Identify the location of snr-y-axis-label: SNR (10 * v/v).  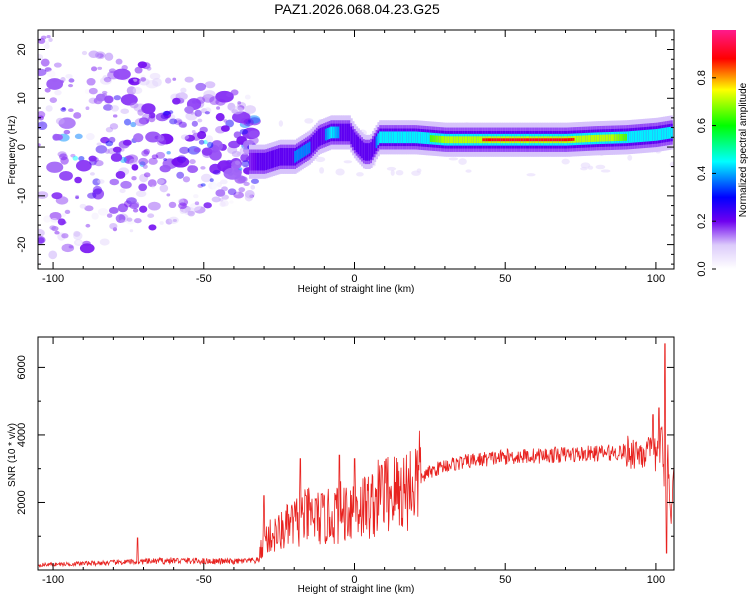
(12, 455).